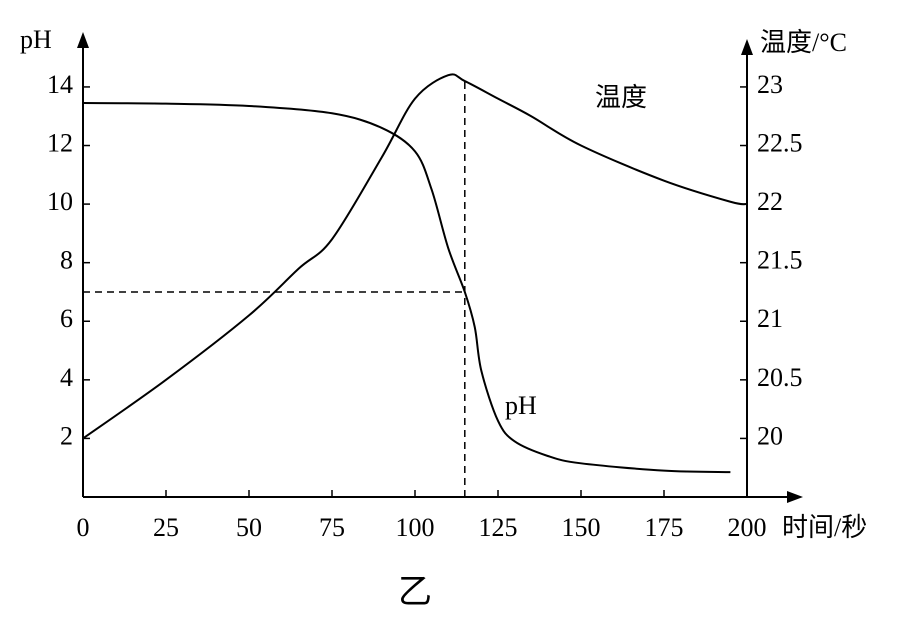 This screenshot has height=622, width=919. What do you see at coordinates (770, 435) in the screenshot?
I see `y2-tick-label: 20` at bounding box center [770, 435].